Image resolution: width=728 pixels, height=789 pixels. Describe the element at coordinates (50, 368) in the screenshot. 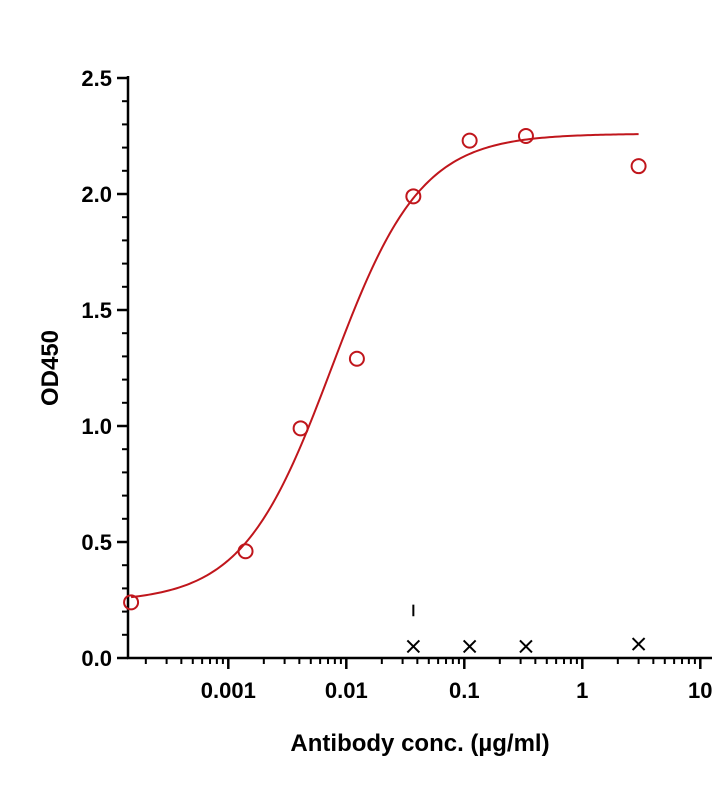

I see `y-axis-label: OD450` at that location.